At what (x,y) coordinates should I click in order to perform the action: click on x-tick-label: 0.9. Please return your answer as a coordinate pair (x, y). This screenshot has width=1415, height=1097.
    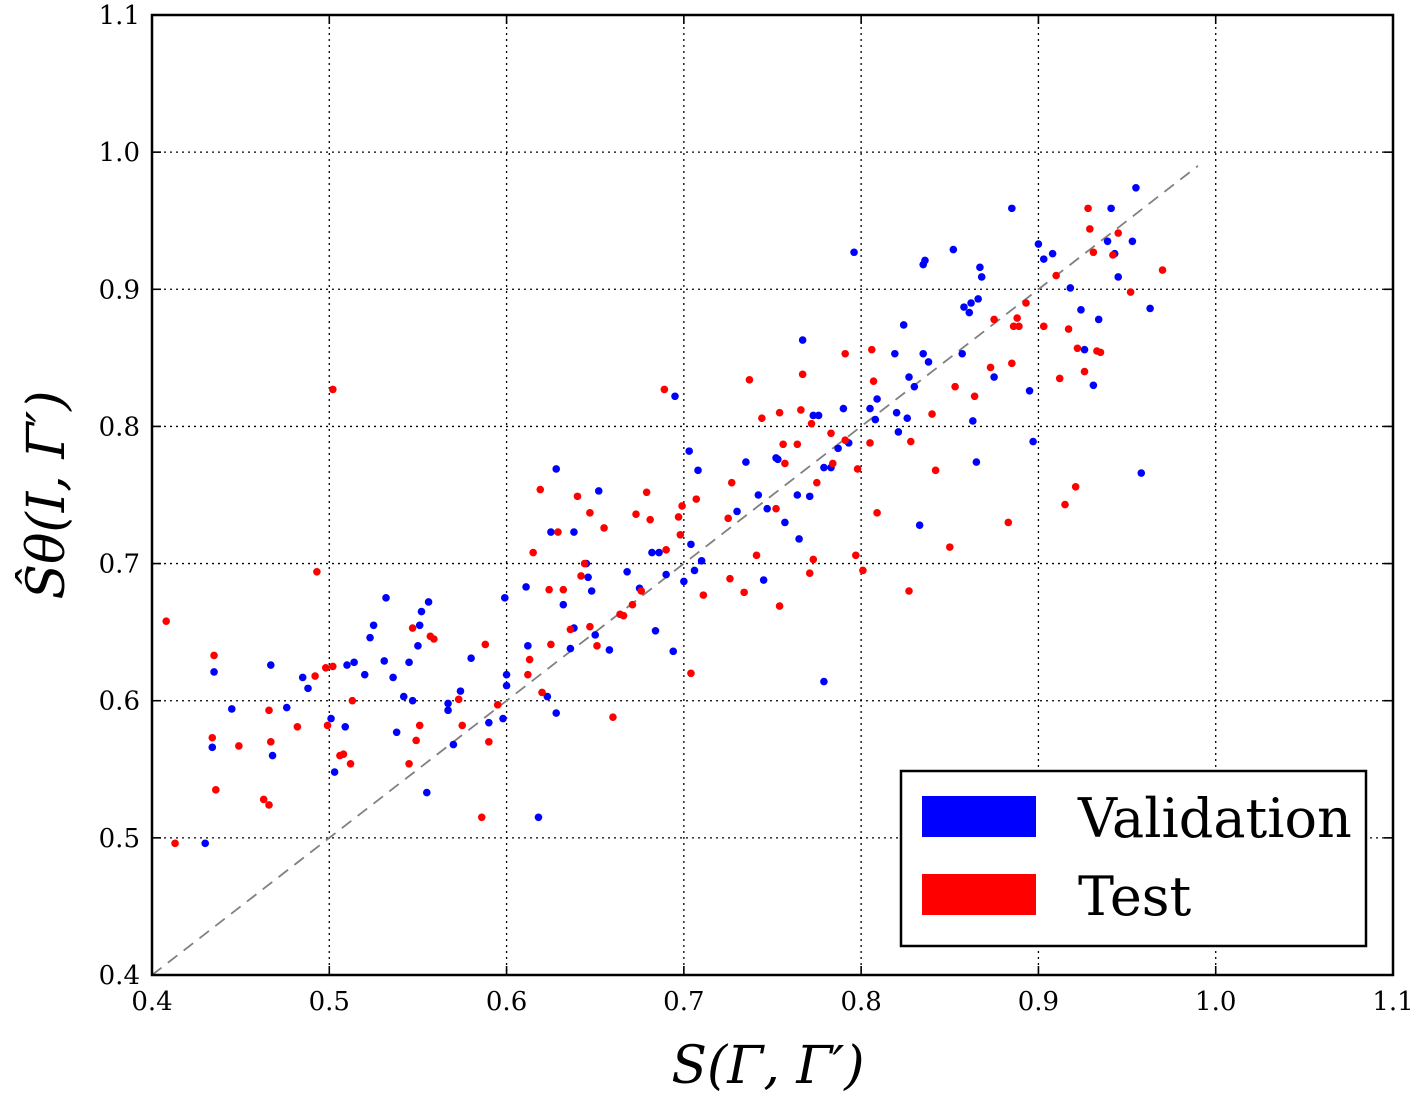
    Looking at the image, I should click on (1038, 1002).